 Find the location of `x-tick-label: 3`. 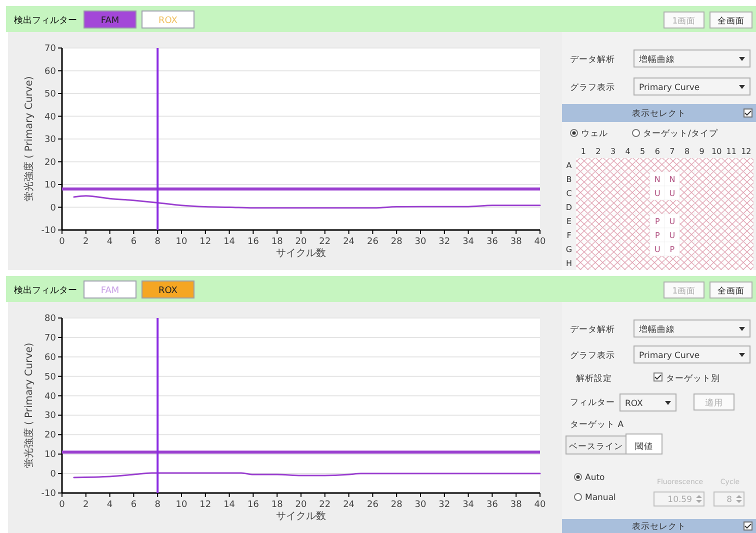

x-tick-label: 3 is located at coordinates (613, 151).